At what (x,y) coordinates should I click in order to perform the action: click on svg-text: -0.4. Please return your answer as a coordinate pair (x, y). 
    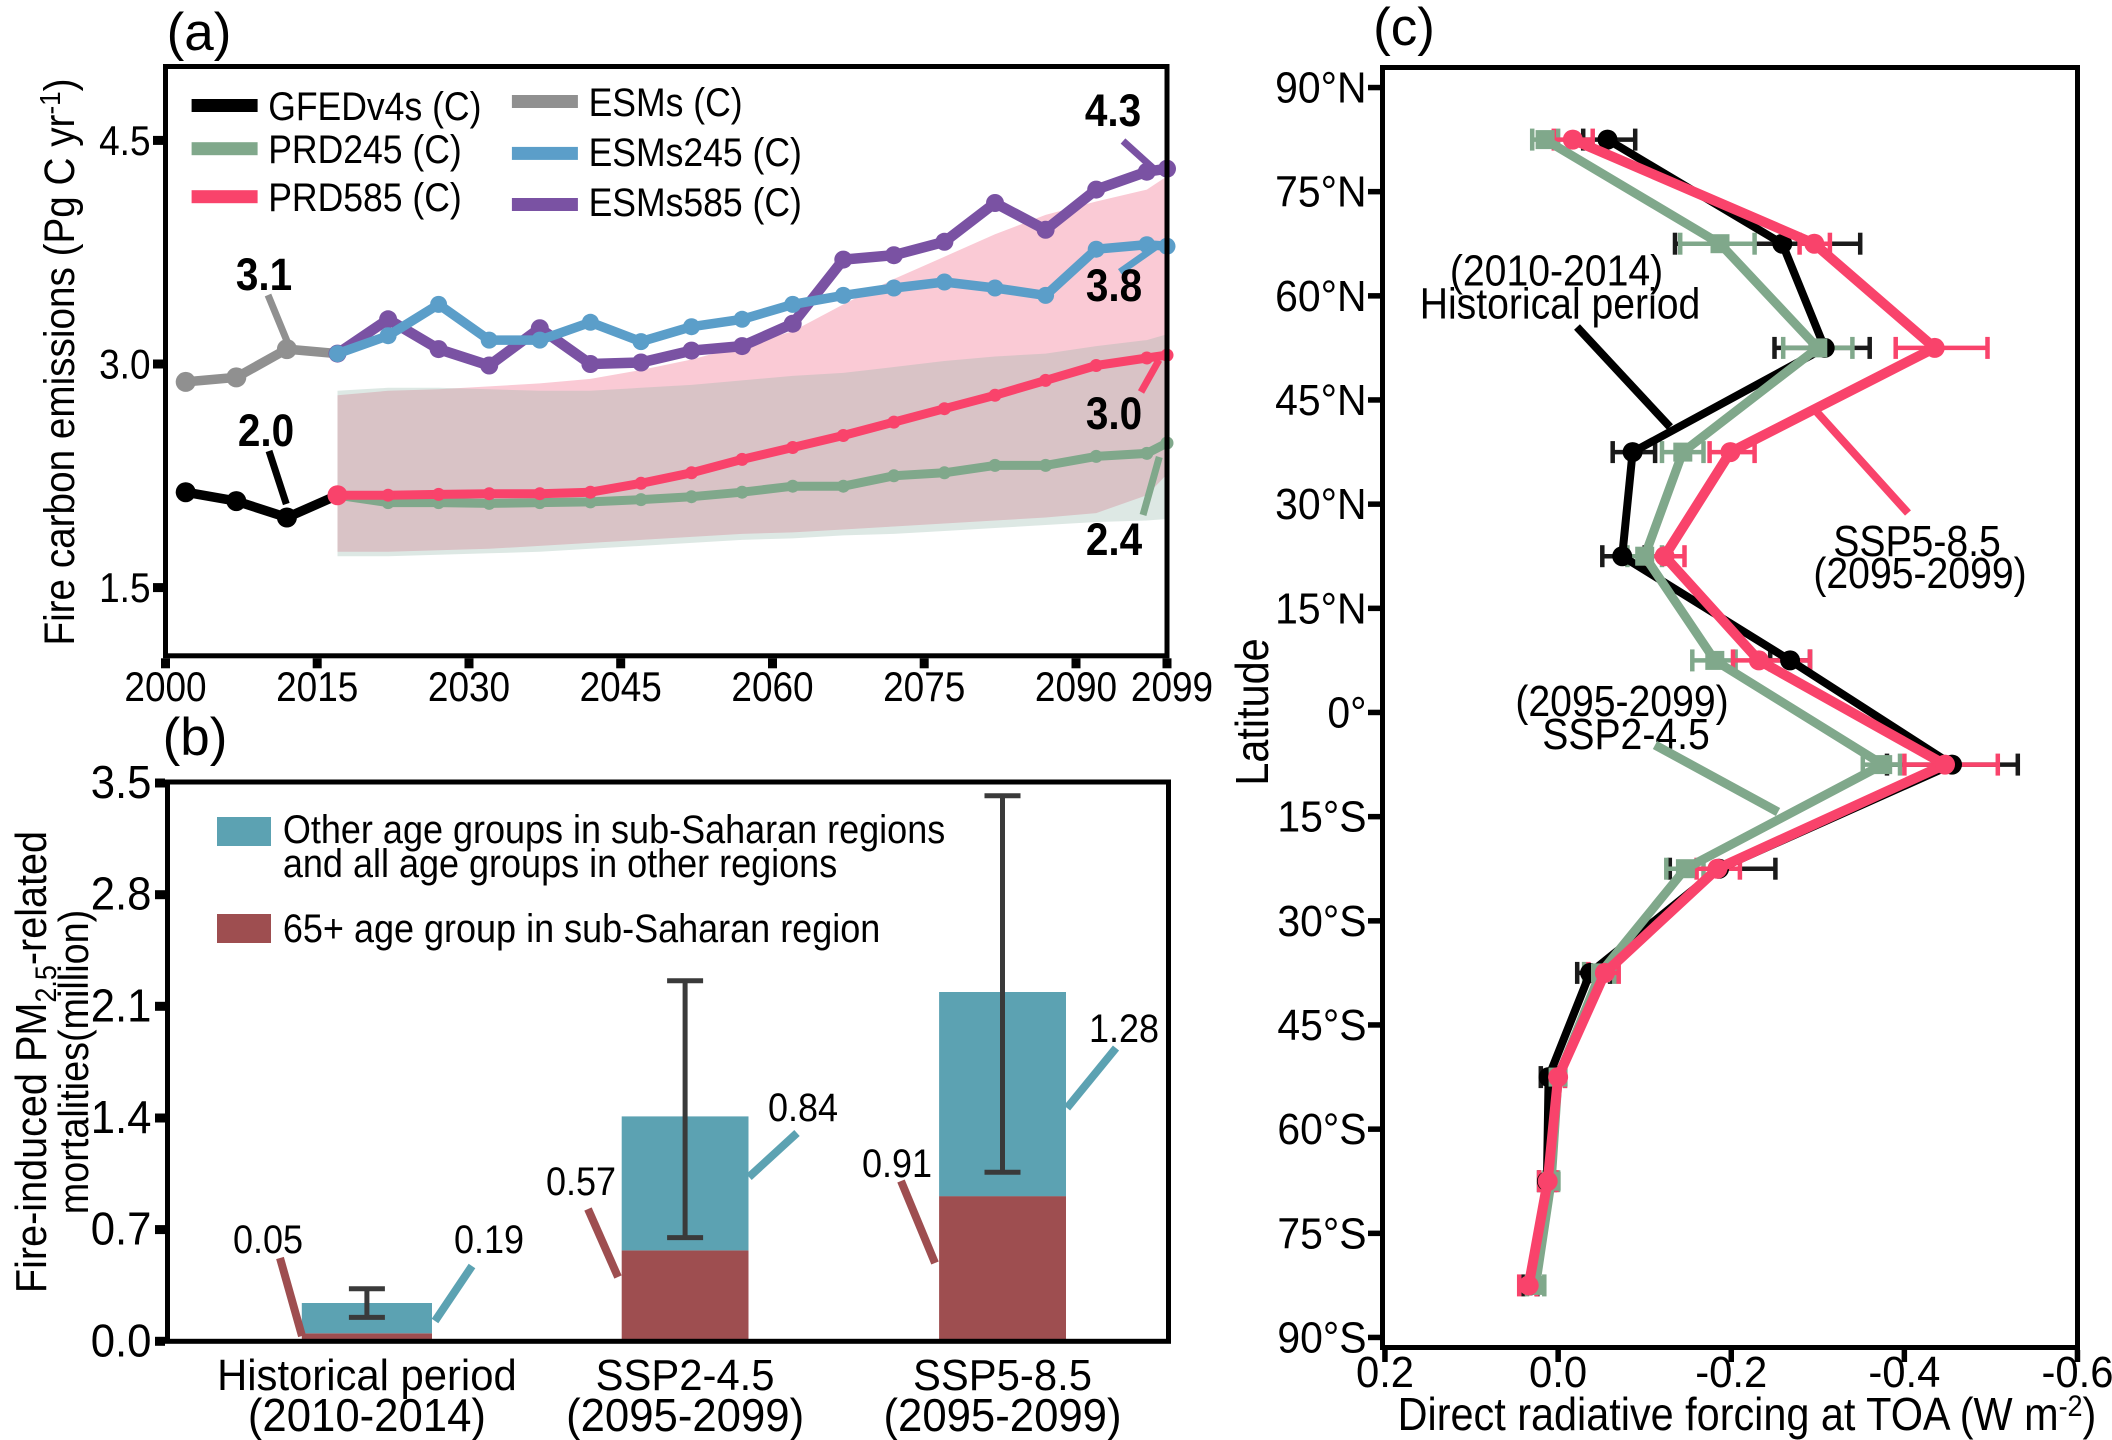
    Looking at the image, I should click on (1904, 1372).